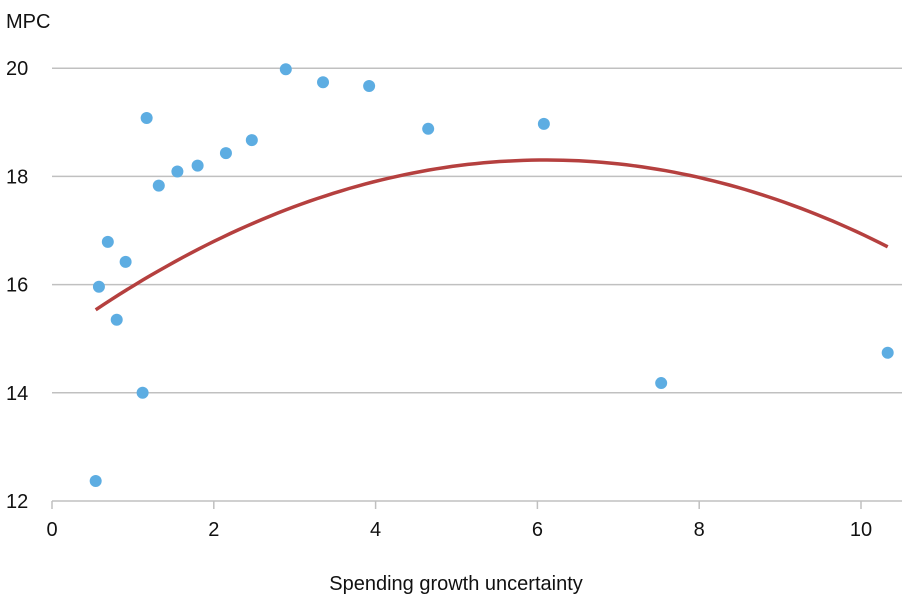 This screenshot has height=605, width=920. I want to click on y-tick-label: 12, so click(17, 502).